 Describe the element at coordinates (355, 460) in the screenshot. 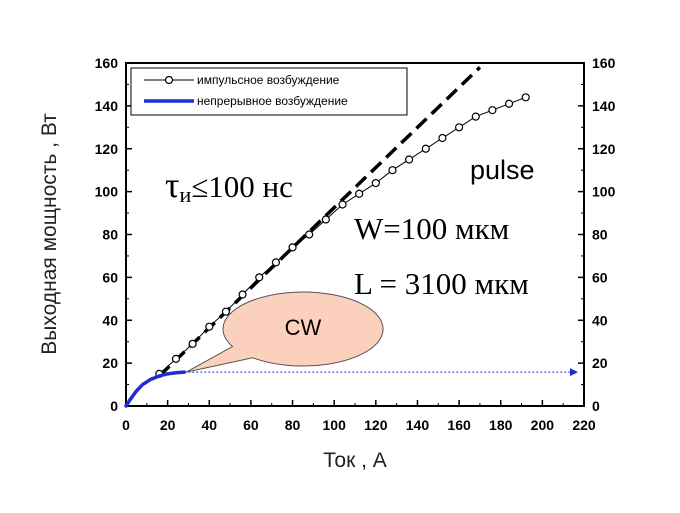

I see `x-axis-title: Ток , А` at that location.